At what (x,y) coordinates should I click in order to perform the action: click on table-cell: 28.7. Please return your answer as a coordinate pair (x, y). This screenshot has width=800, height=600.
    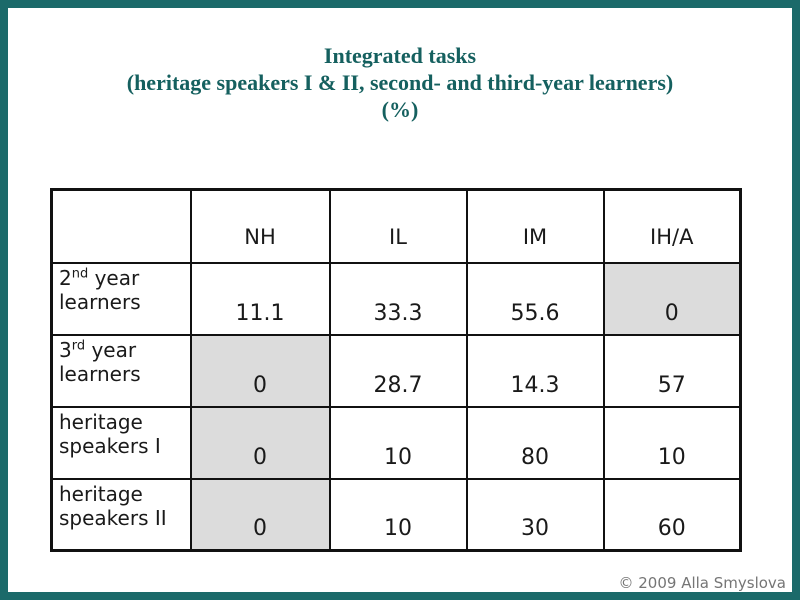
    Looking at the image, I should click on (398, 370).